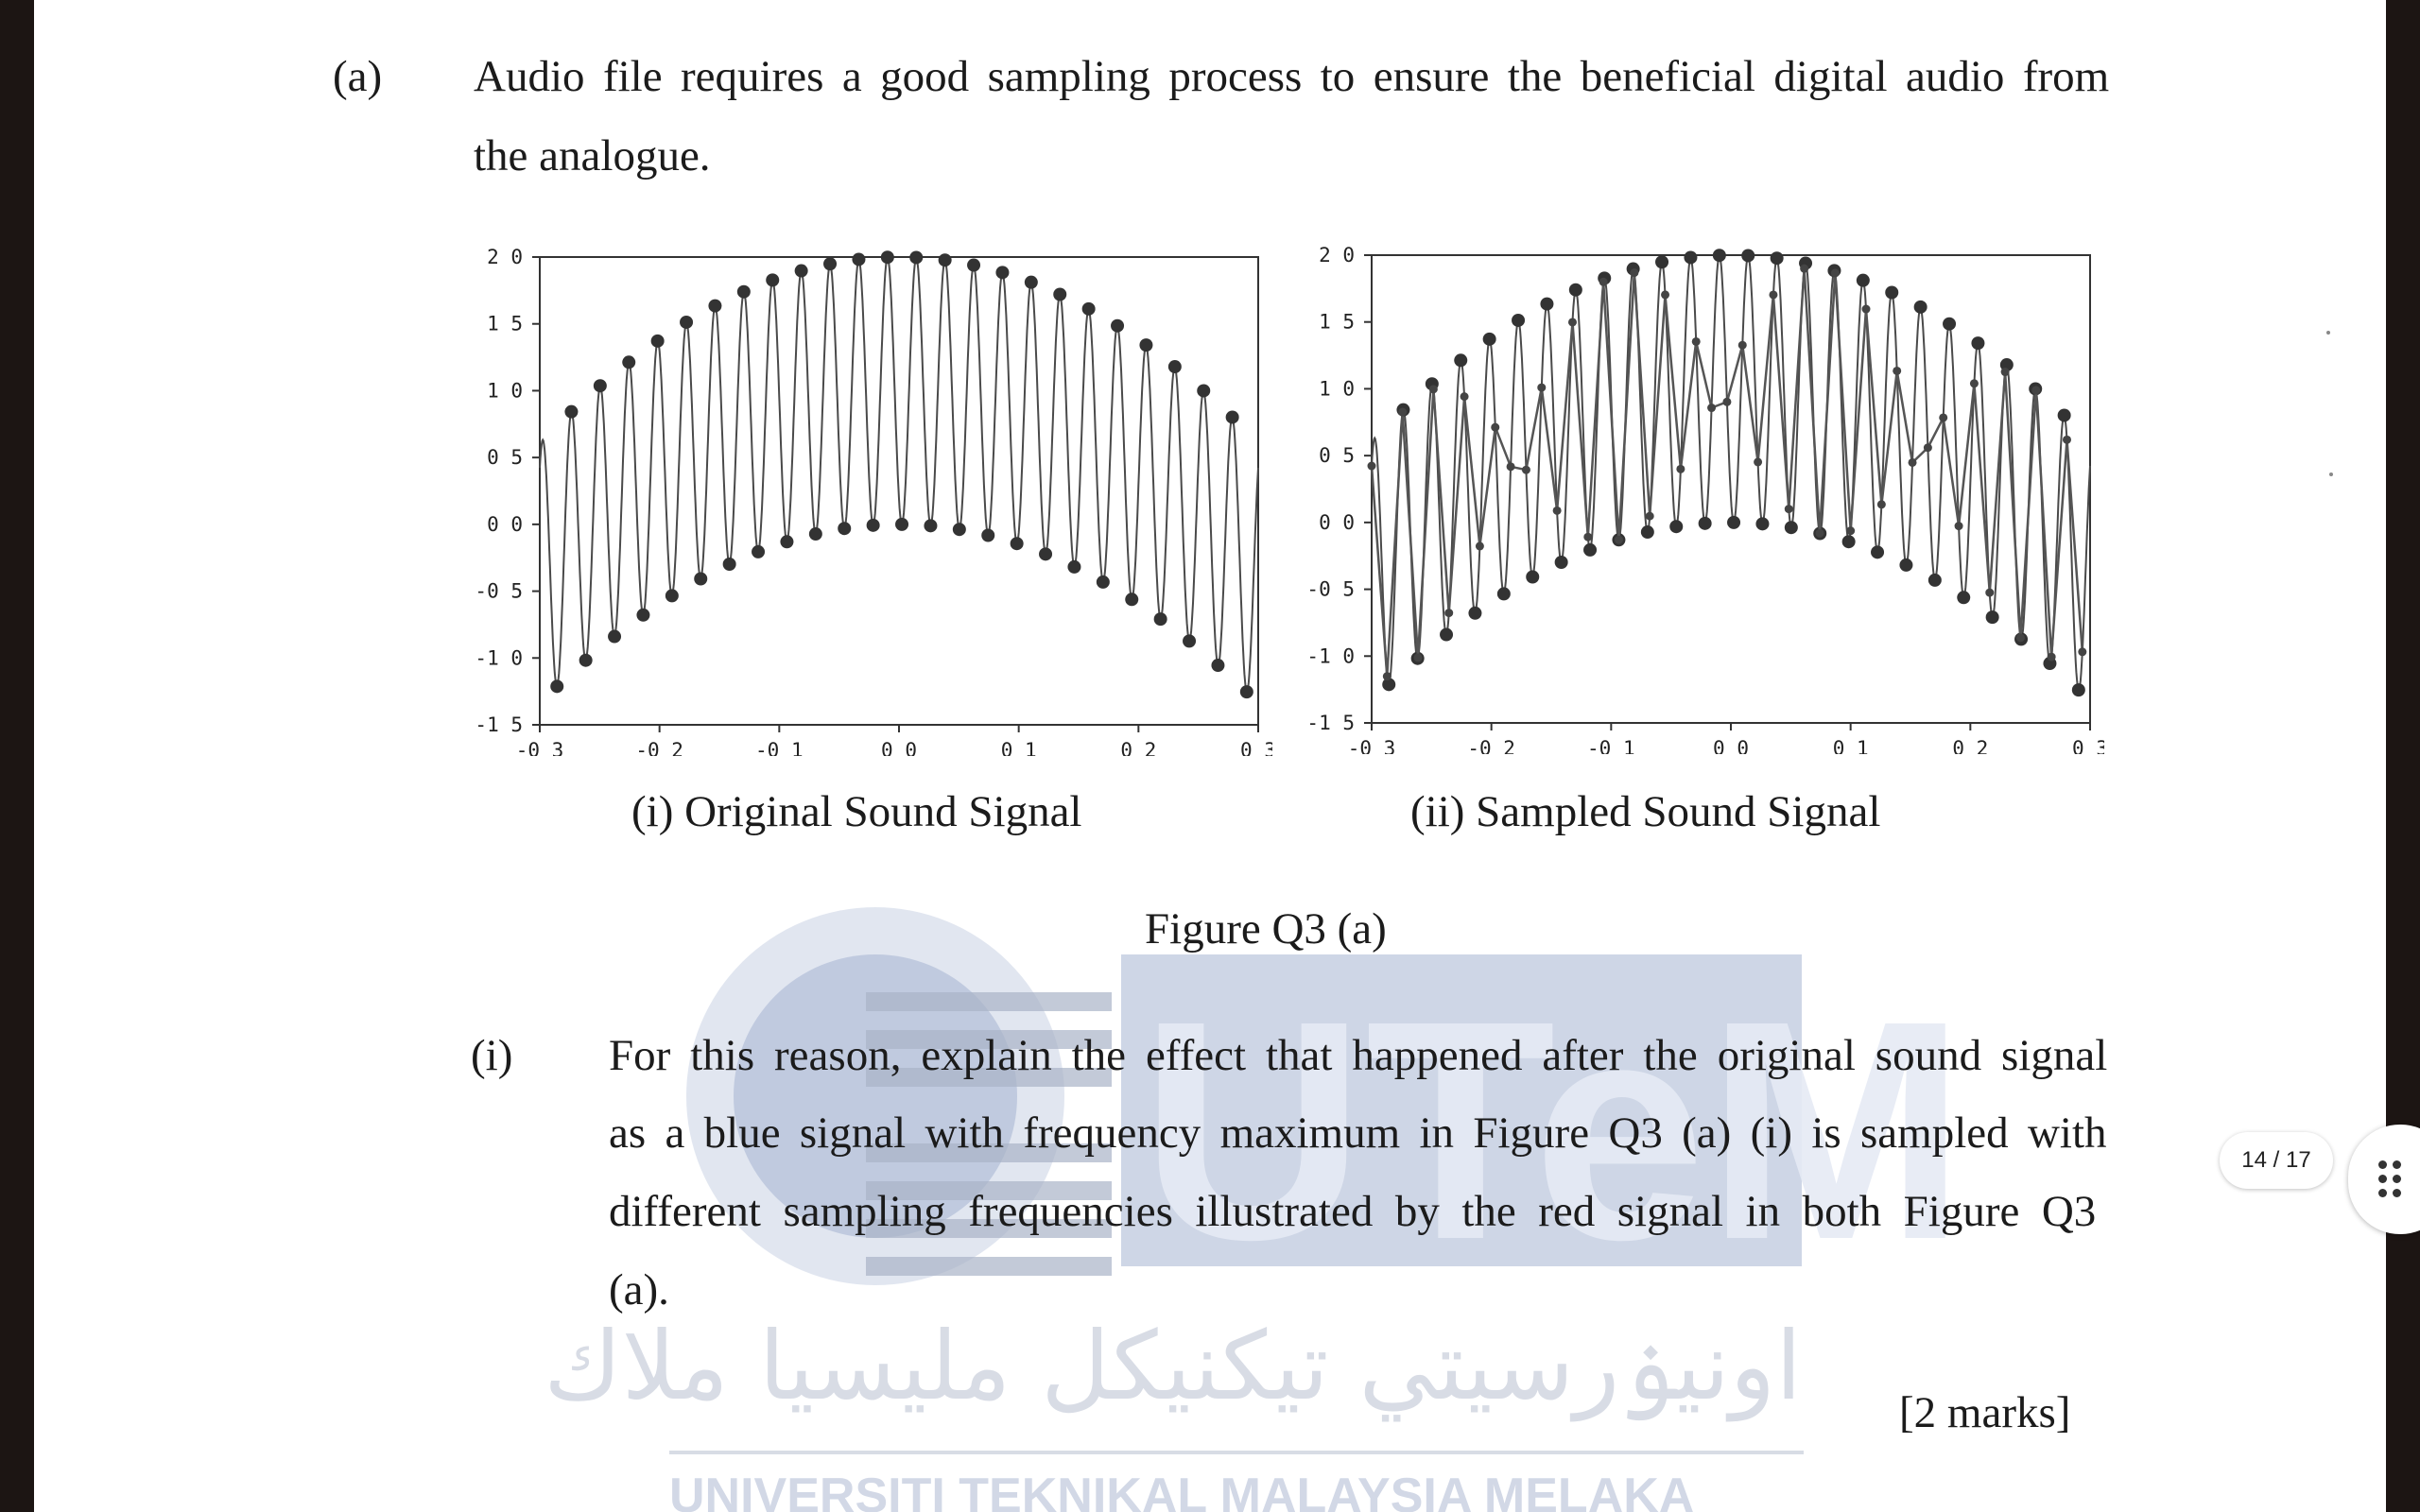  I want to click on x-tick-label: 0 3, so click(2088, 745).